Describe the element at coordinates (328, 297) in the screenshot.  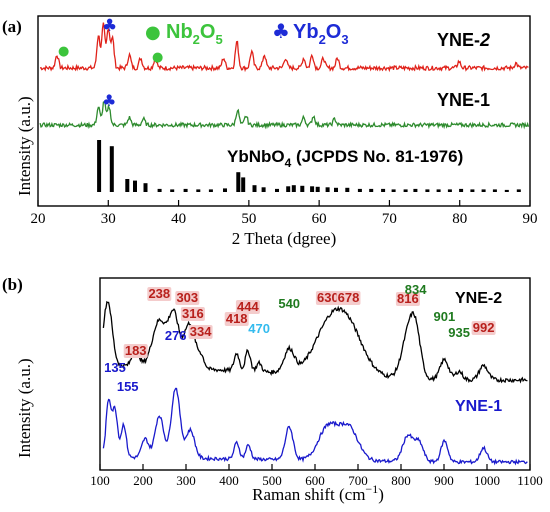
I see `peak-label-630: 630` at that location.